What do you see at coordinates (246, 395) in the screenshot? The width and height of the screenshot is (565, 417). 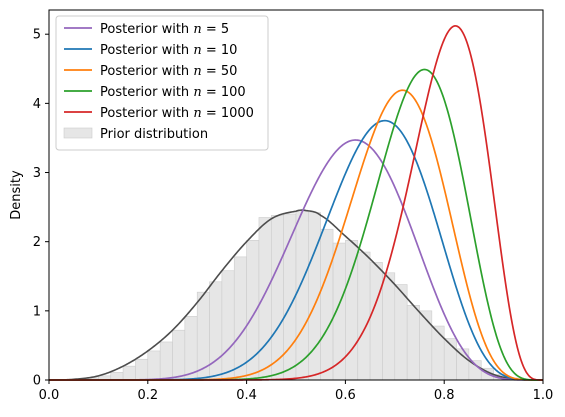 I see `x-tick-label: 0.4` at bounding box center [246, 395].